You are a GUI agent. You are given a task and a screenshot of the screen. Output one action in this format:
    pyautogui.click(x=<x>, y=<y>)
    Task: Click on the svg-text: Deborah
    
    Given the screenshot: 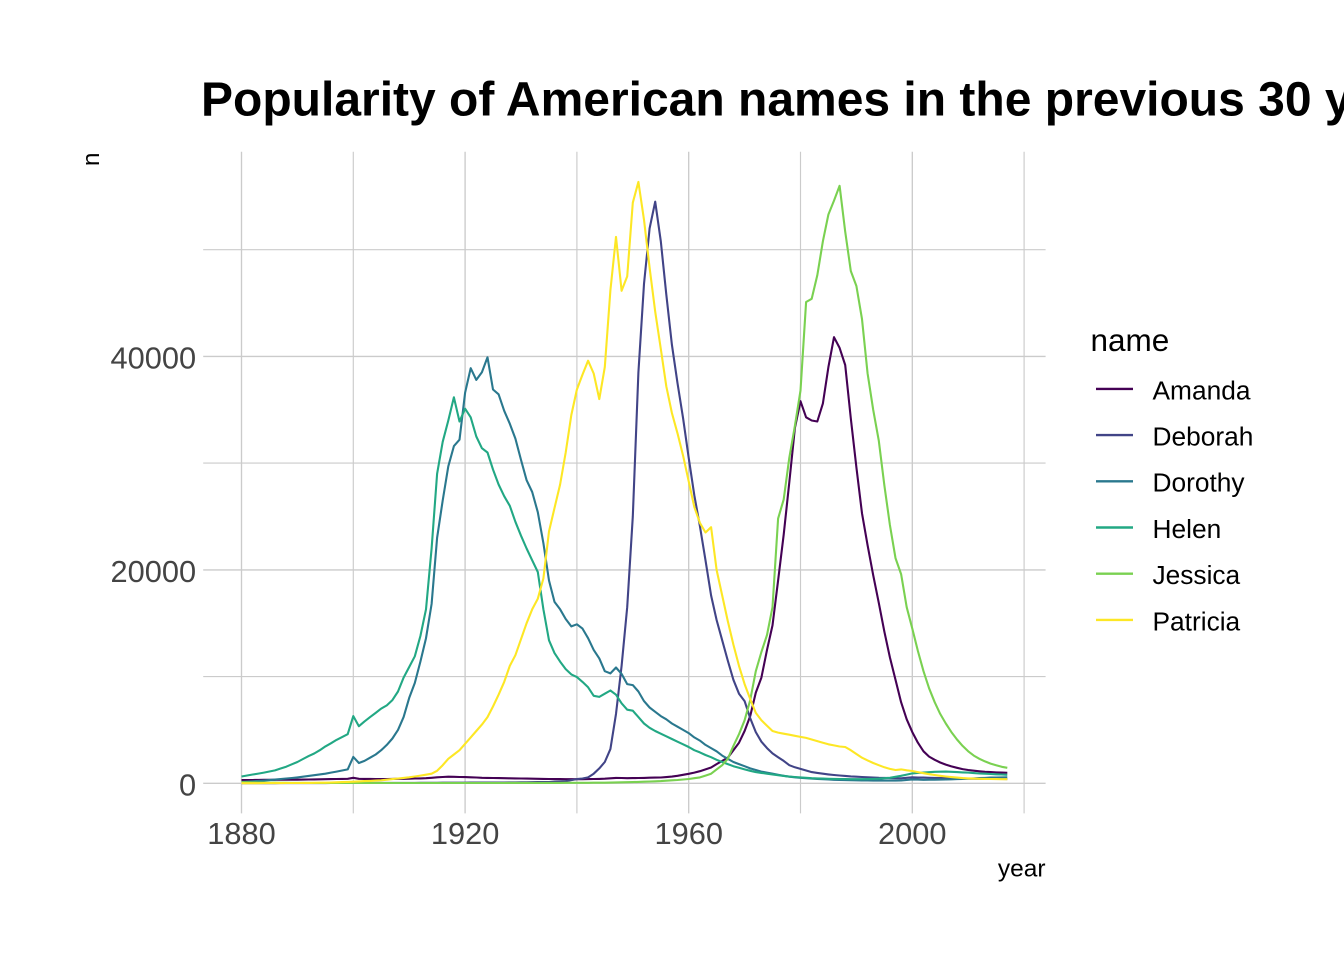 What is the action you would take?
    pyautogui.click(x=1203, y=437)
    